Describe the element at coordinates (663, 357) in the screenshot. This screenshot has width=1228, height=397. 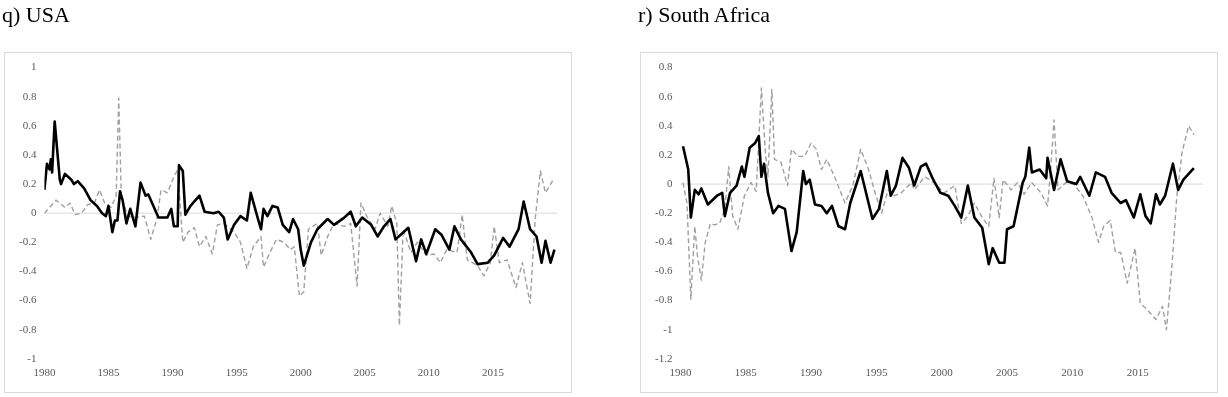
I see `y-tick-label: -1.2` at that location.